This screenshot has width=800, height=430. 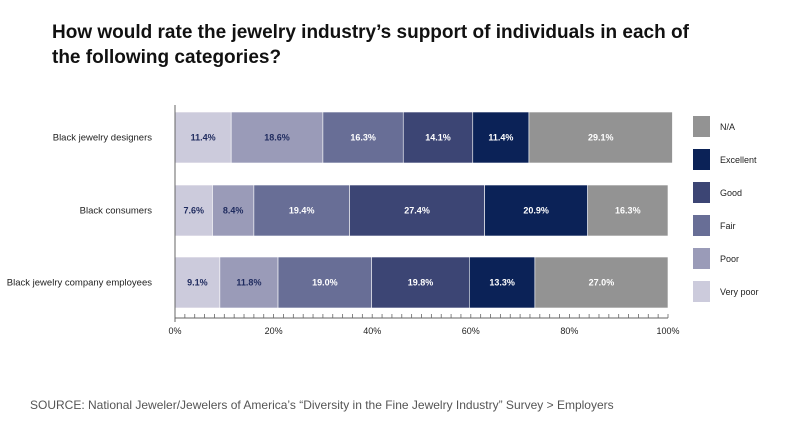 What do you see at coordinates (667, 331) in the screenshot?
I see `x-tick-label: 100%` at bounding box center [667, 331].